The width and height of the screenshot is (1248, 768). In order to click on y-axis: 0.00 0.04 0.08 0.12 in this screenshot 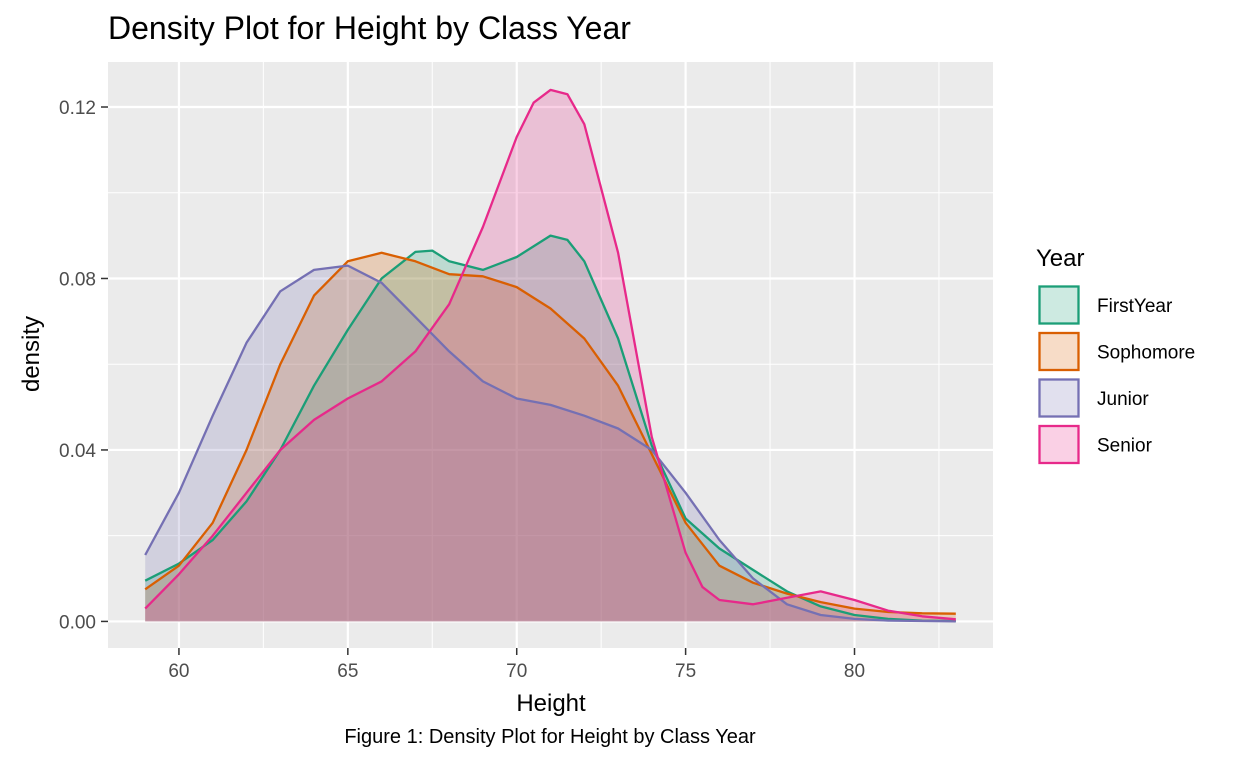, I will do `click(83, 365)`.